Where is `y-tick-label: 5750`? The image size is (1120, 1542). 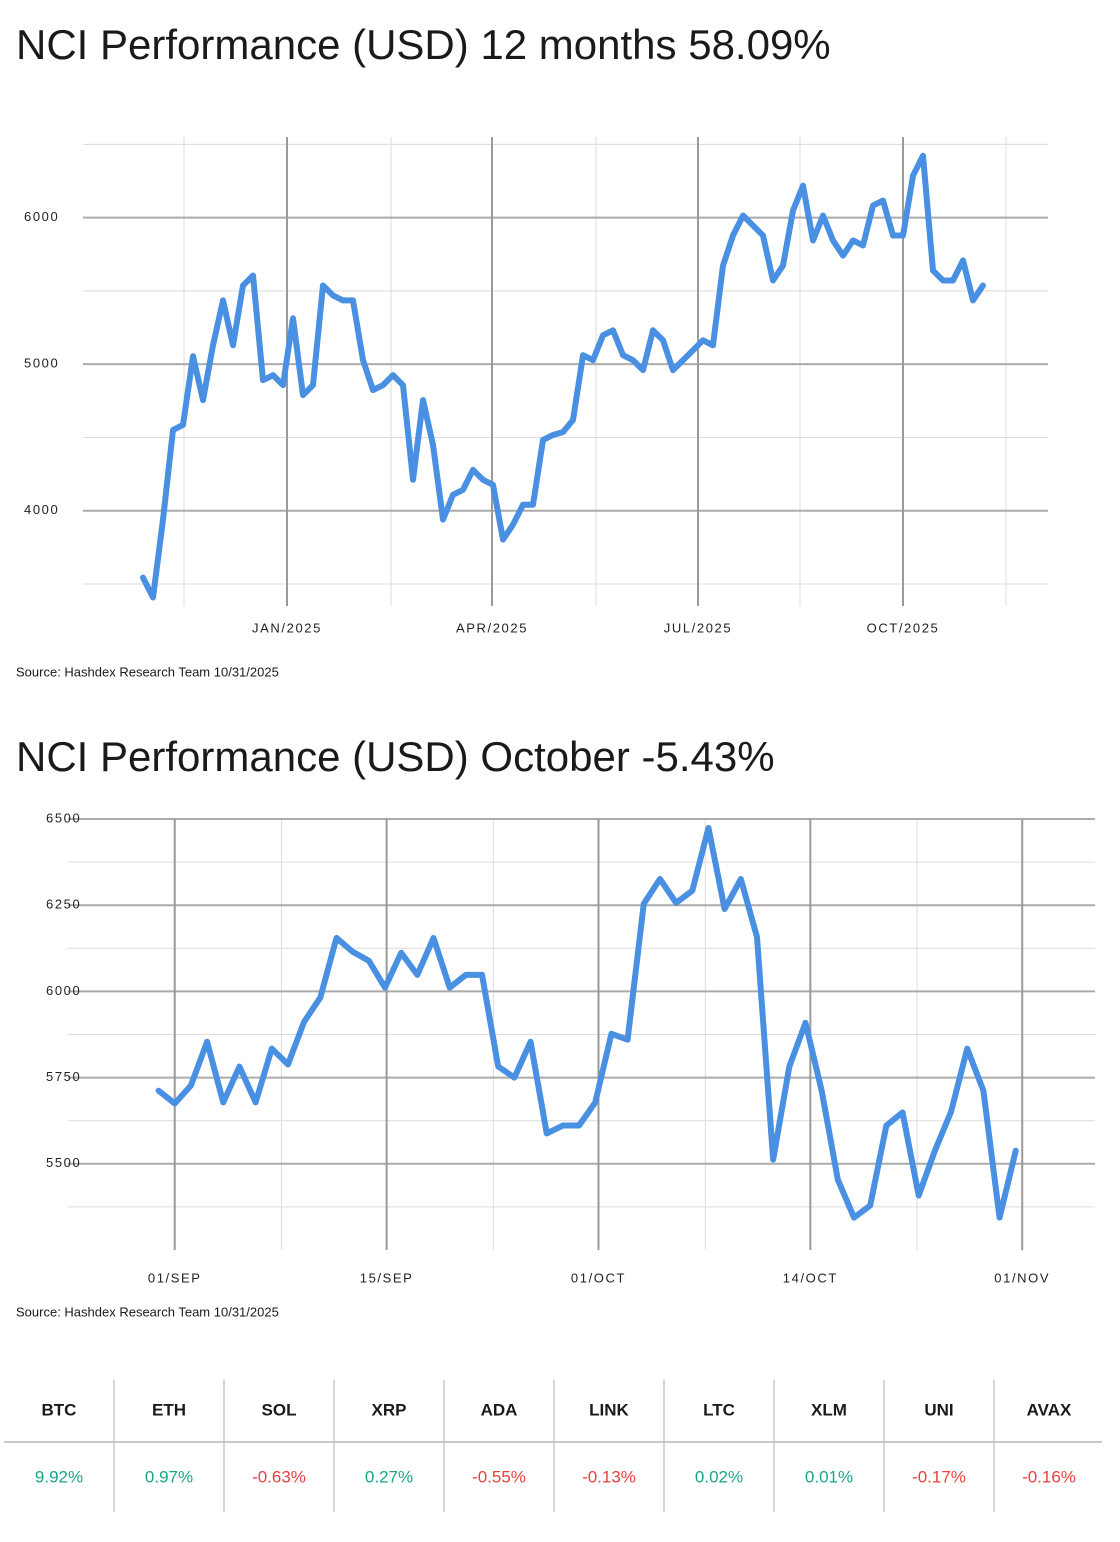
y-tick-label: 5750 is located at coordinates (63, 1076).